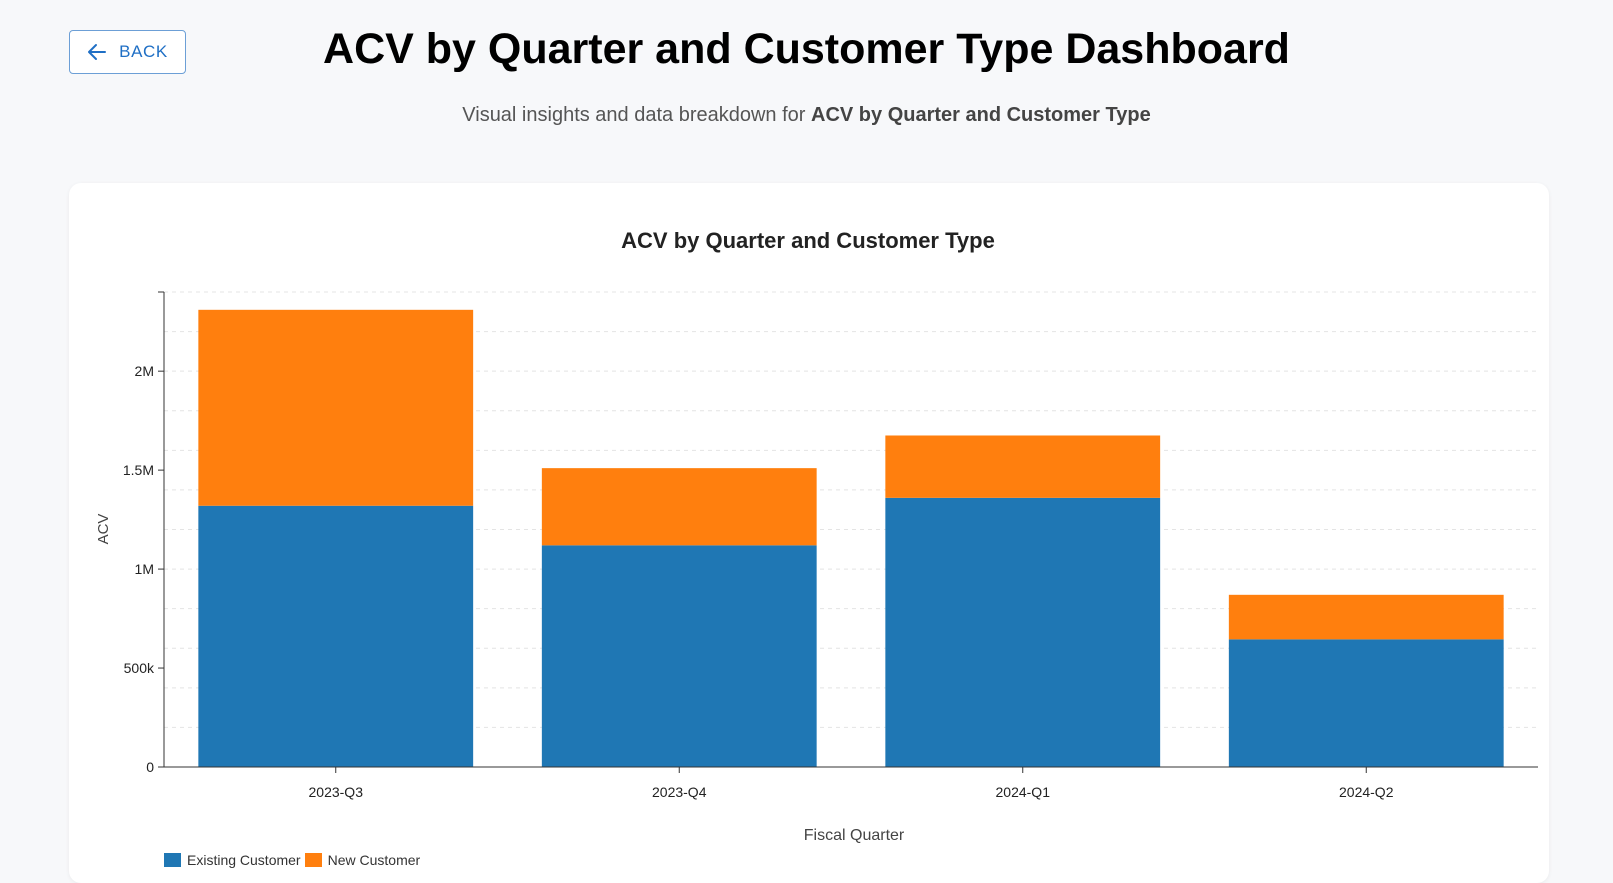 The height and width of the screenshot is (883, 1613). What do you see at coordinates (1023, 466) in the screenshot?
I see `bar-new-2024-q1` at bounding box center [1023, 466].